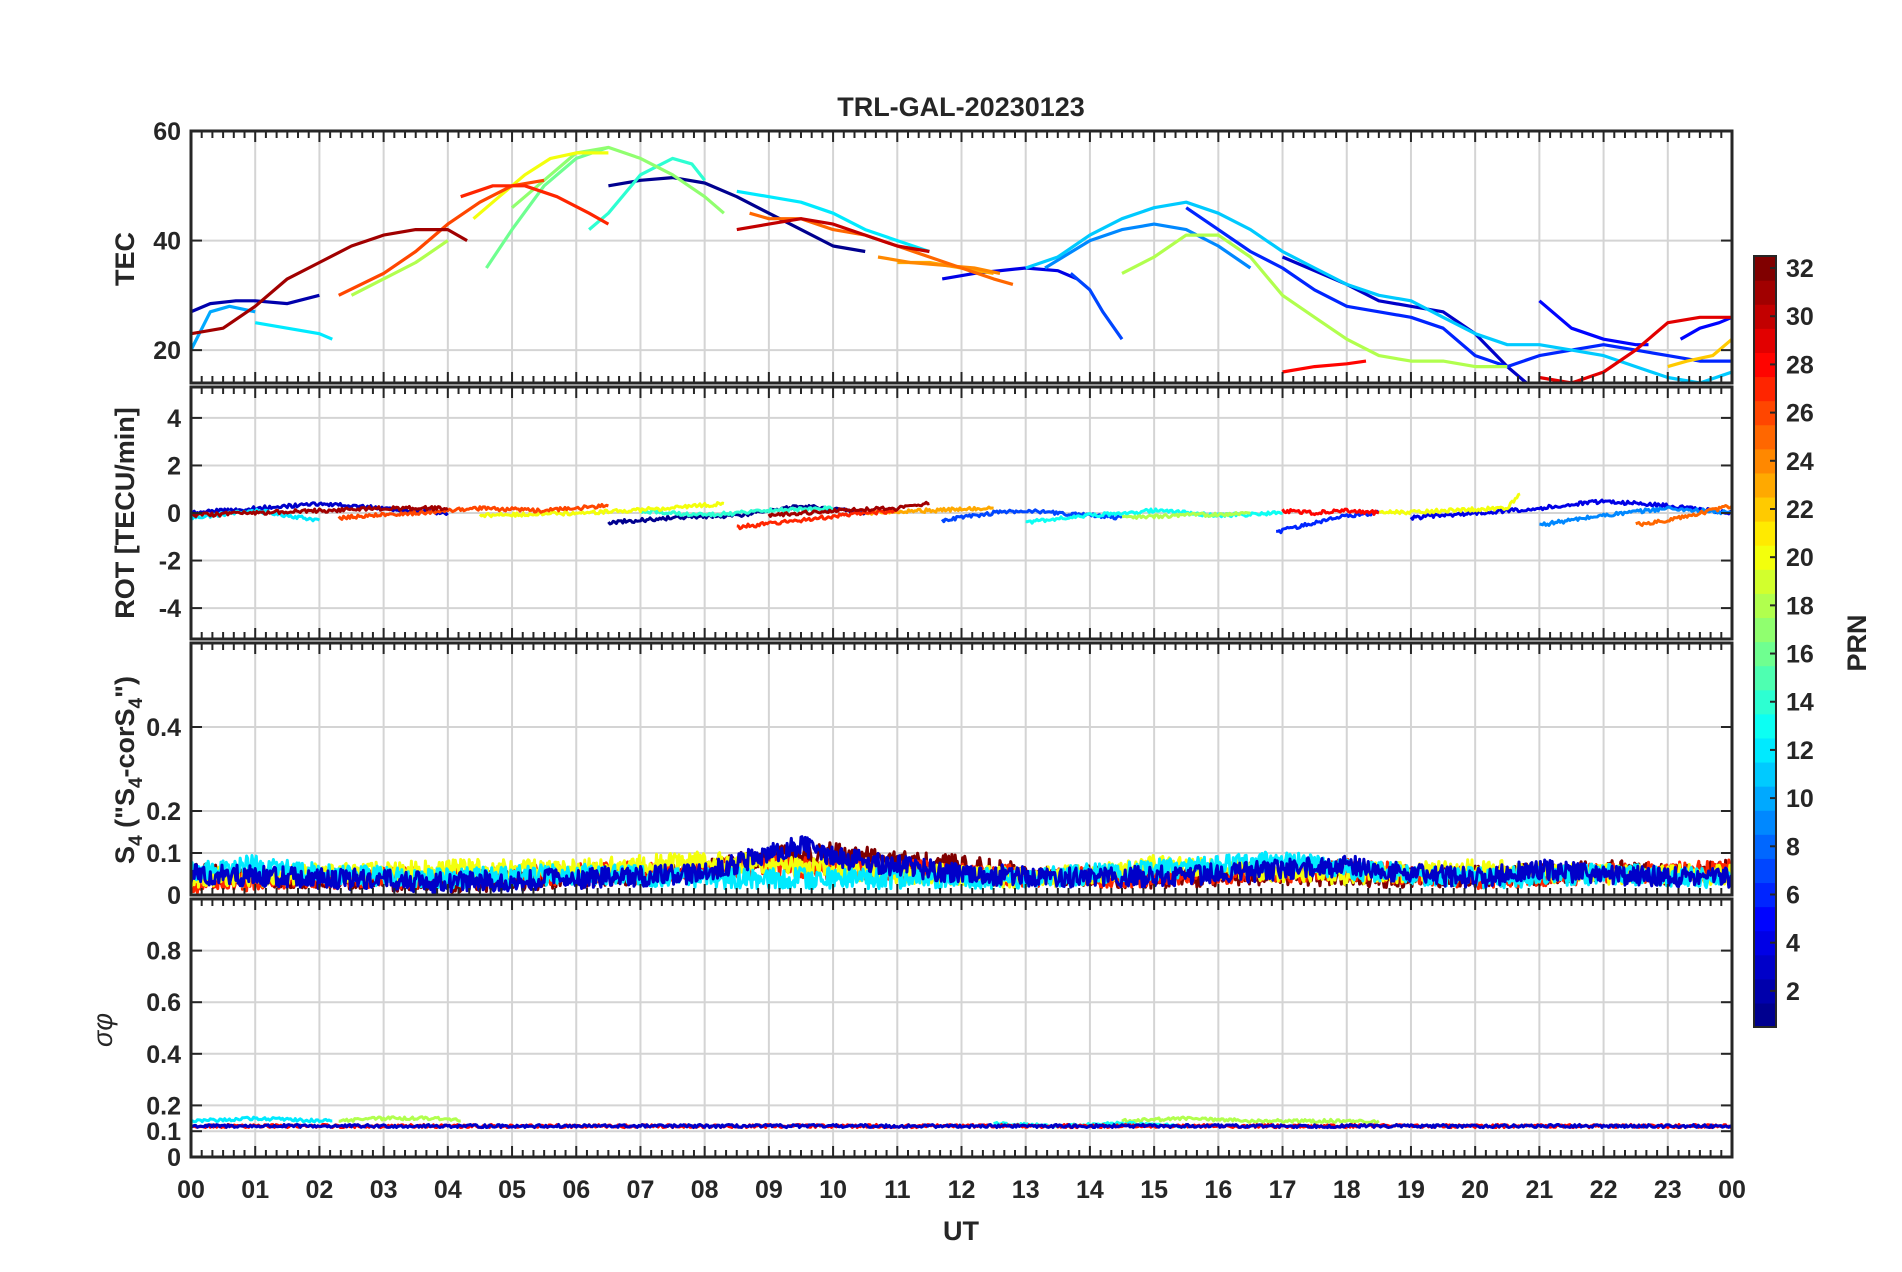 This screenshot has height=1272, width=1902. What do you see at coordinates (167, 132) in the screenshot?
I see `y-tick-label: 60` at bounding box center [167, 132].